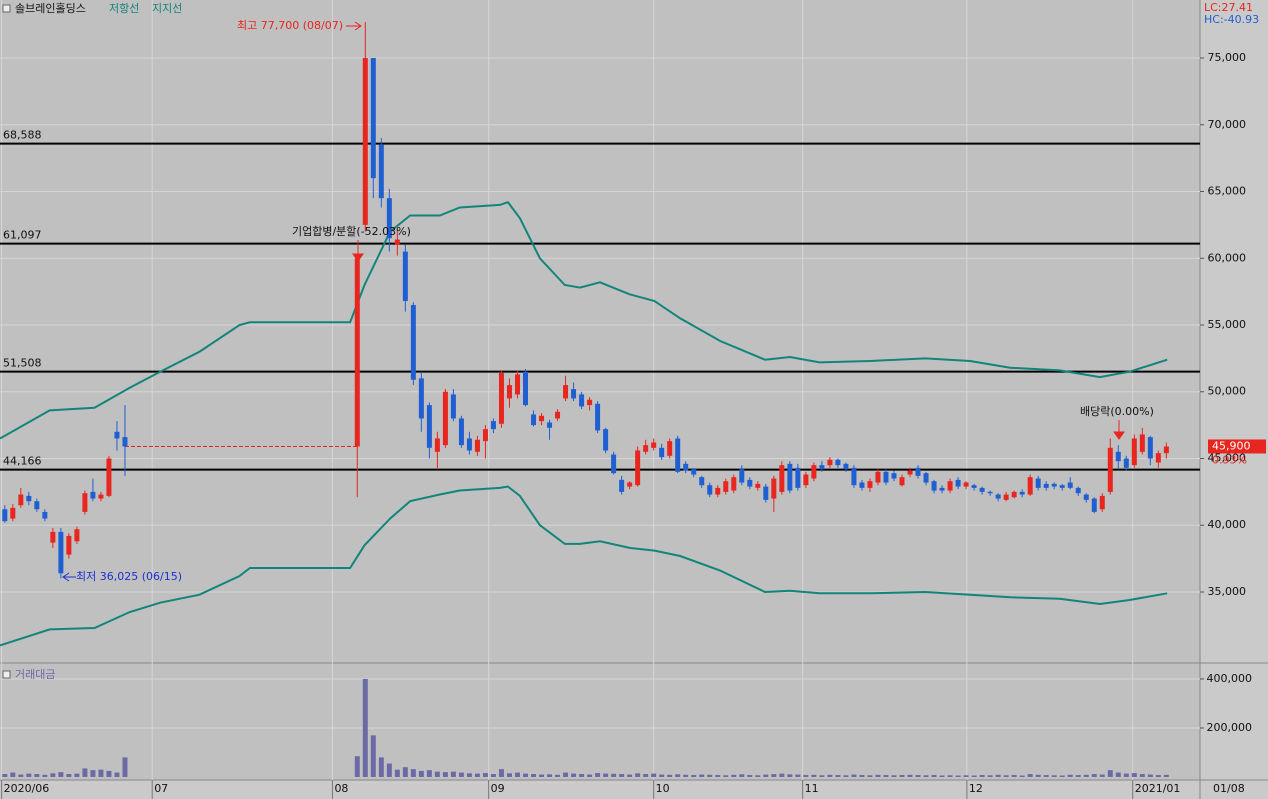  What do you see at coordinates (1227, 57) in the screenshot?
I see `y-tick-label: 75,000` at bounding box center [1227, 57].